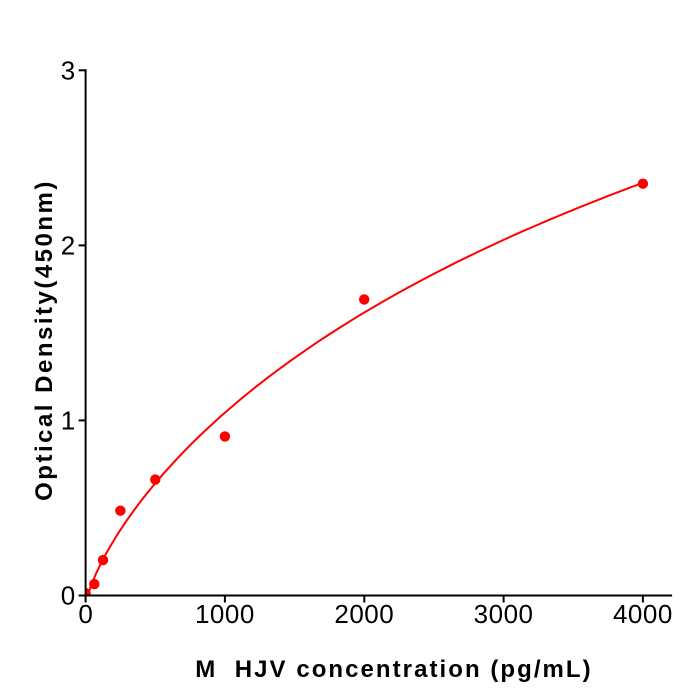 This screenshot has width=700, height=700. I want to click on svg-text: 1000, so click(225, 614).